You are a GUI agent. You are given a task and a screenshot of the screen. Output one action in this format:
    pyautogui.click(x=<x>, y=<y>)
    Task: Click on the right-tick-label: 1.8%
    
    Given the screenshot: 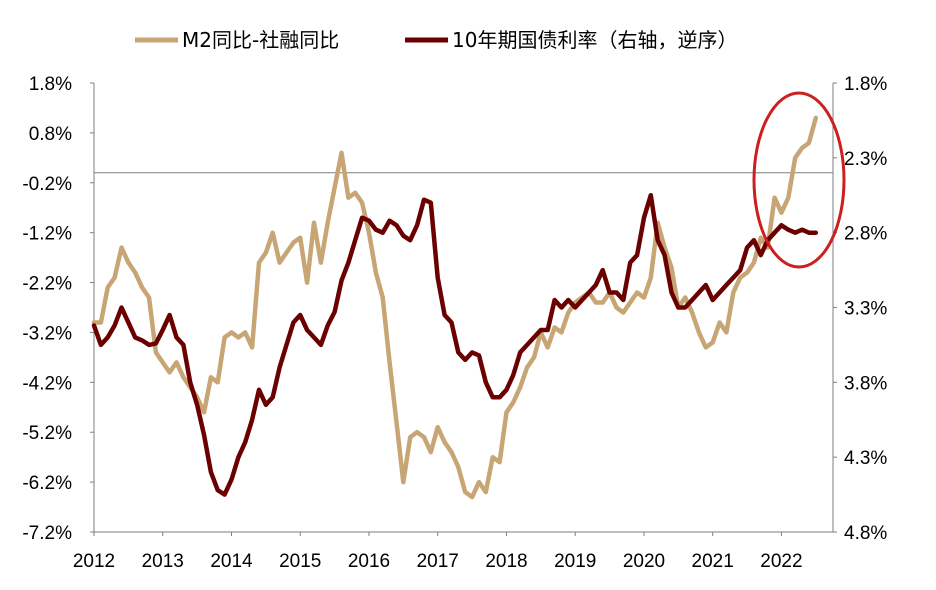 What is the action you would take?
    pyautogui.click(x=865, y=84)
    